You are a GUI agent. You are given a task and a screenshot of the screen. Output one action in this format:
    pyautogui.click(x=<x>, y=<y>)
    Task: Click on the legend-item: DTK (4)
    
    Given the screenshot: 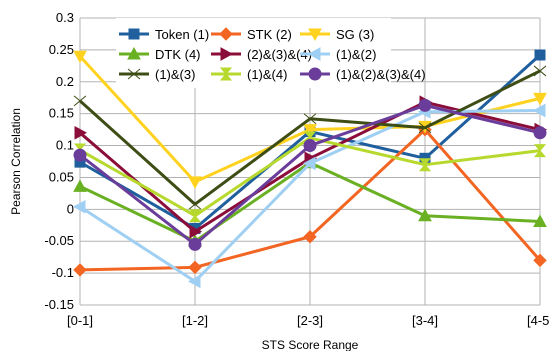 What is the action you would take?
    pyautogui.click(x=160, y=54)
    